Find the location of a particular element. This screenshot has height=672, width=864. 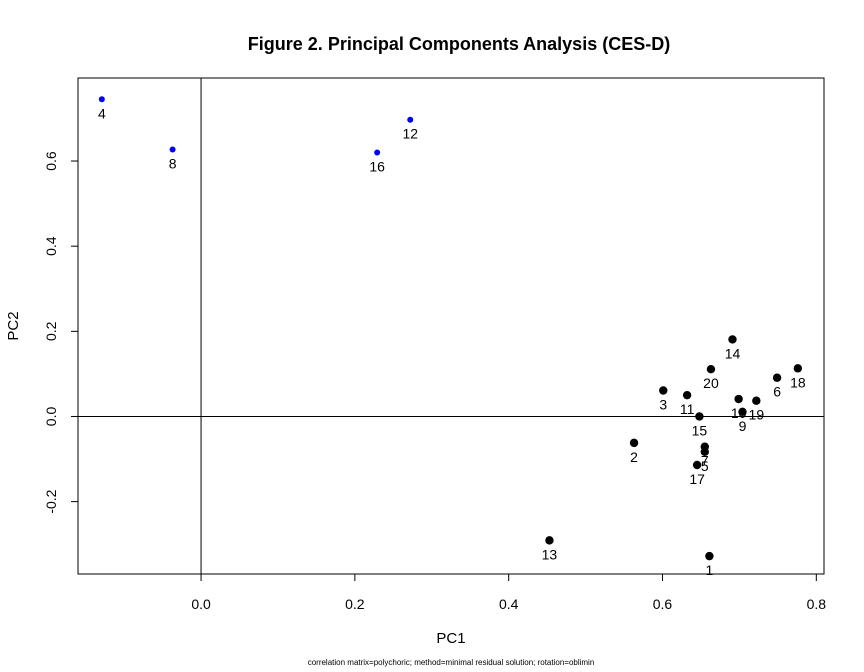

data-point-19: 19 is located at coordinates (757, 409).